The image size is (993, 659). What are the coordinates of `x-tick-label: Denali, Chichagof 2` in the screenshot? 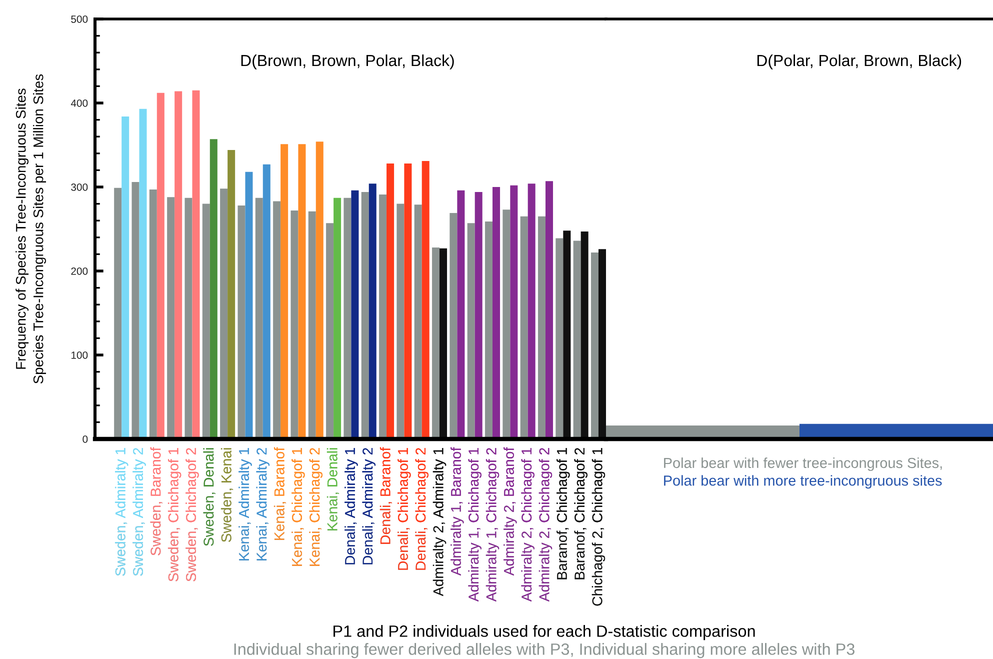 It's located at (421, 509).